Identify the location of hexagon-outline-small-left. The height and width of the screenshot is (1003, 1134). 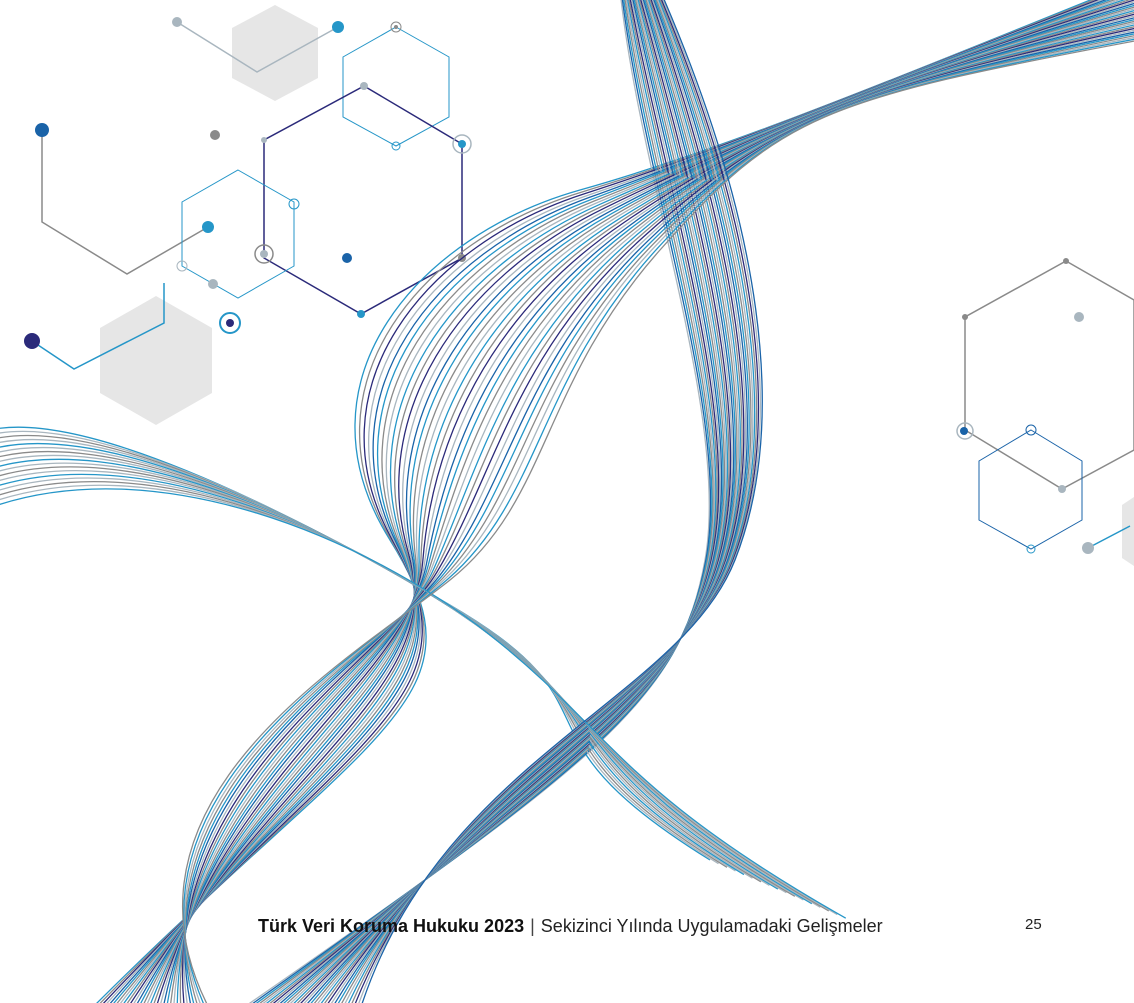
(238, 234).